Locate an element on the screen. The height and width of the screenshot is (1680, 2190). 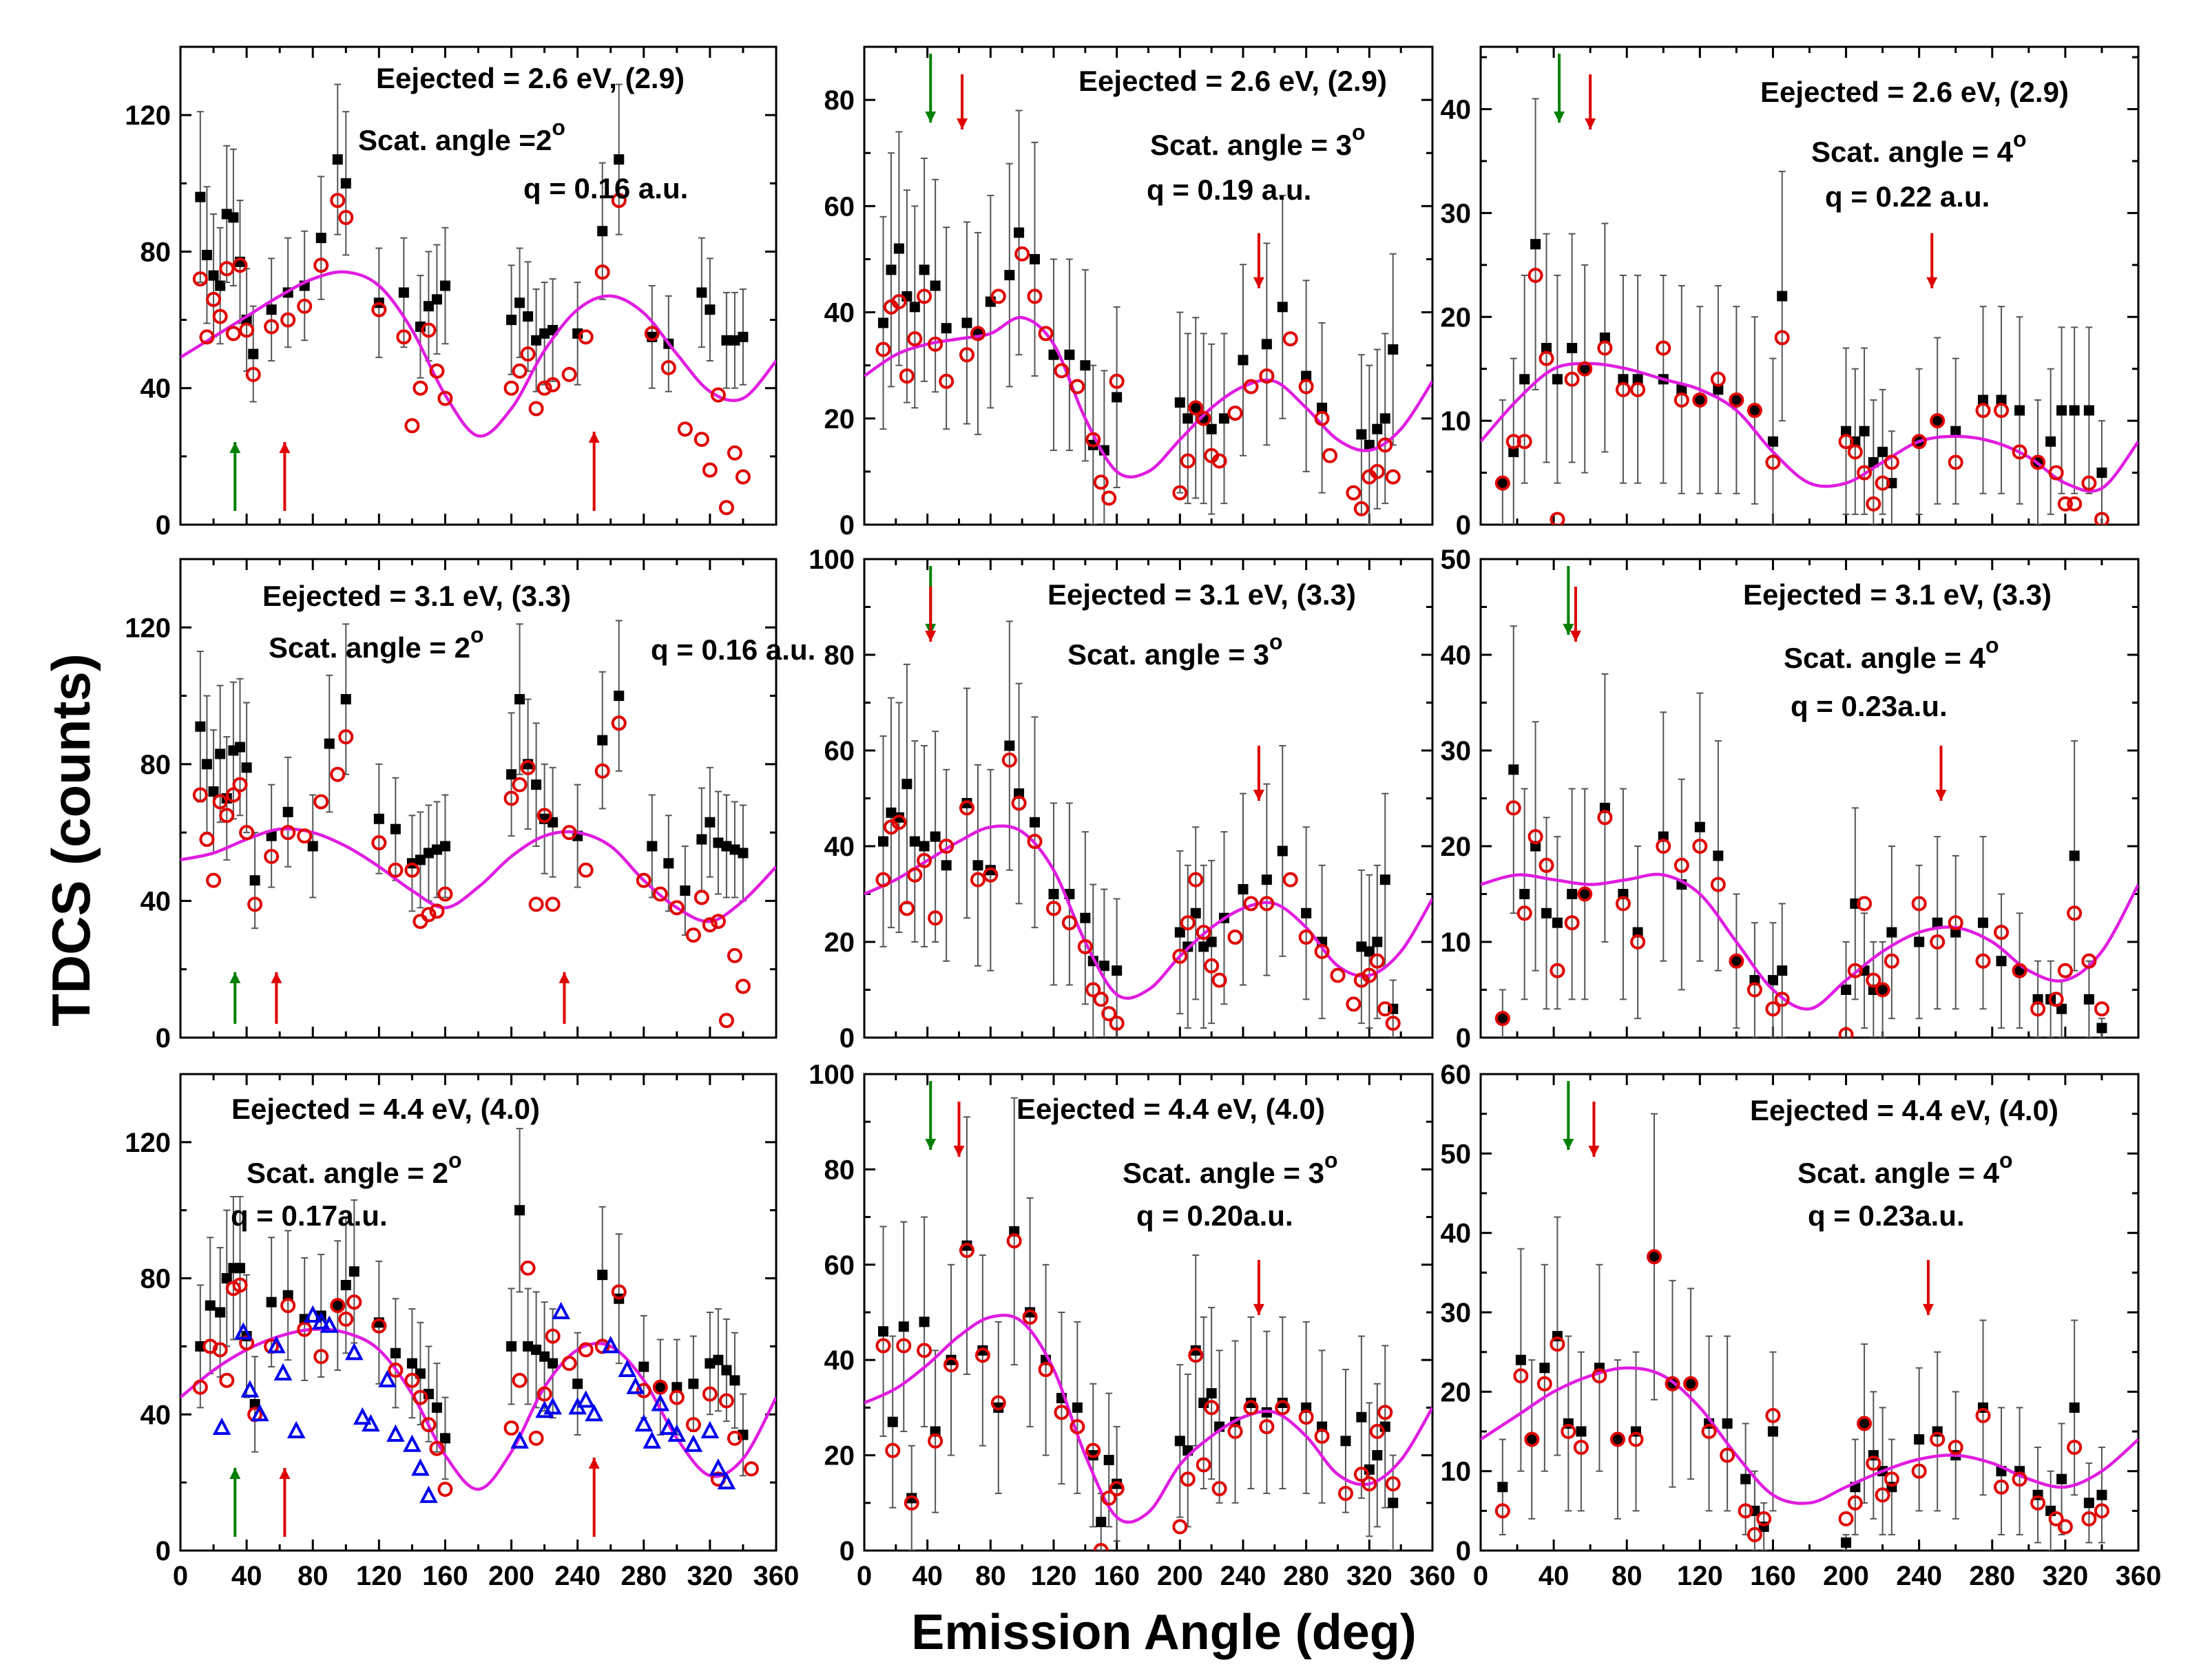
annotation: Eejected = 3.1 eV, (3.3) is located at coordinates (1201, 594).